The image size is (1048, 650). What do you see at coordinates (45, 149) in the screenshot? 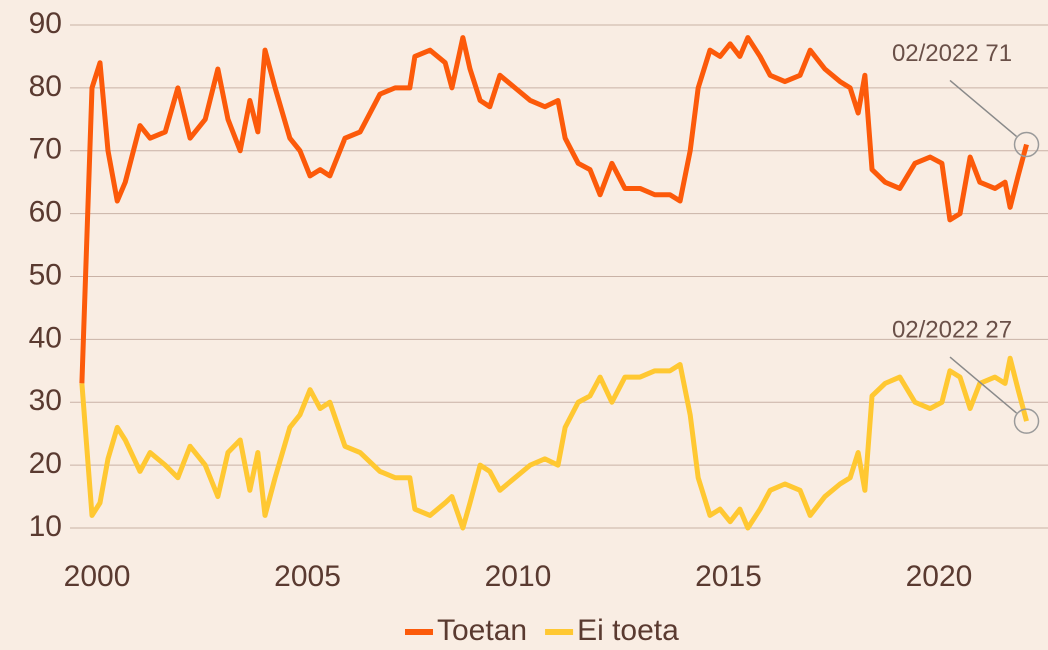
I see `y-tick-label: 70` at bounding box center [45, 149].